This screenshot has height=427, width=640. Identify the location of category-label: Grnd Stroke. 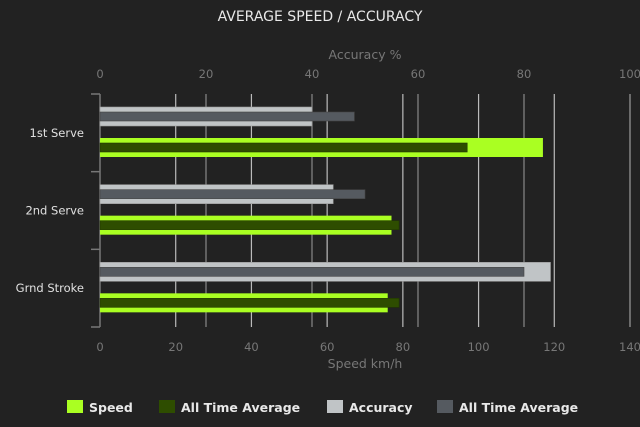
(50, 288).